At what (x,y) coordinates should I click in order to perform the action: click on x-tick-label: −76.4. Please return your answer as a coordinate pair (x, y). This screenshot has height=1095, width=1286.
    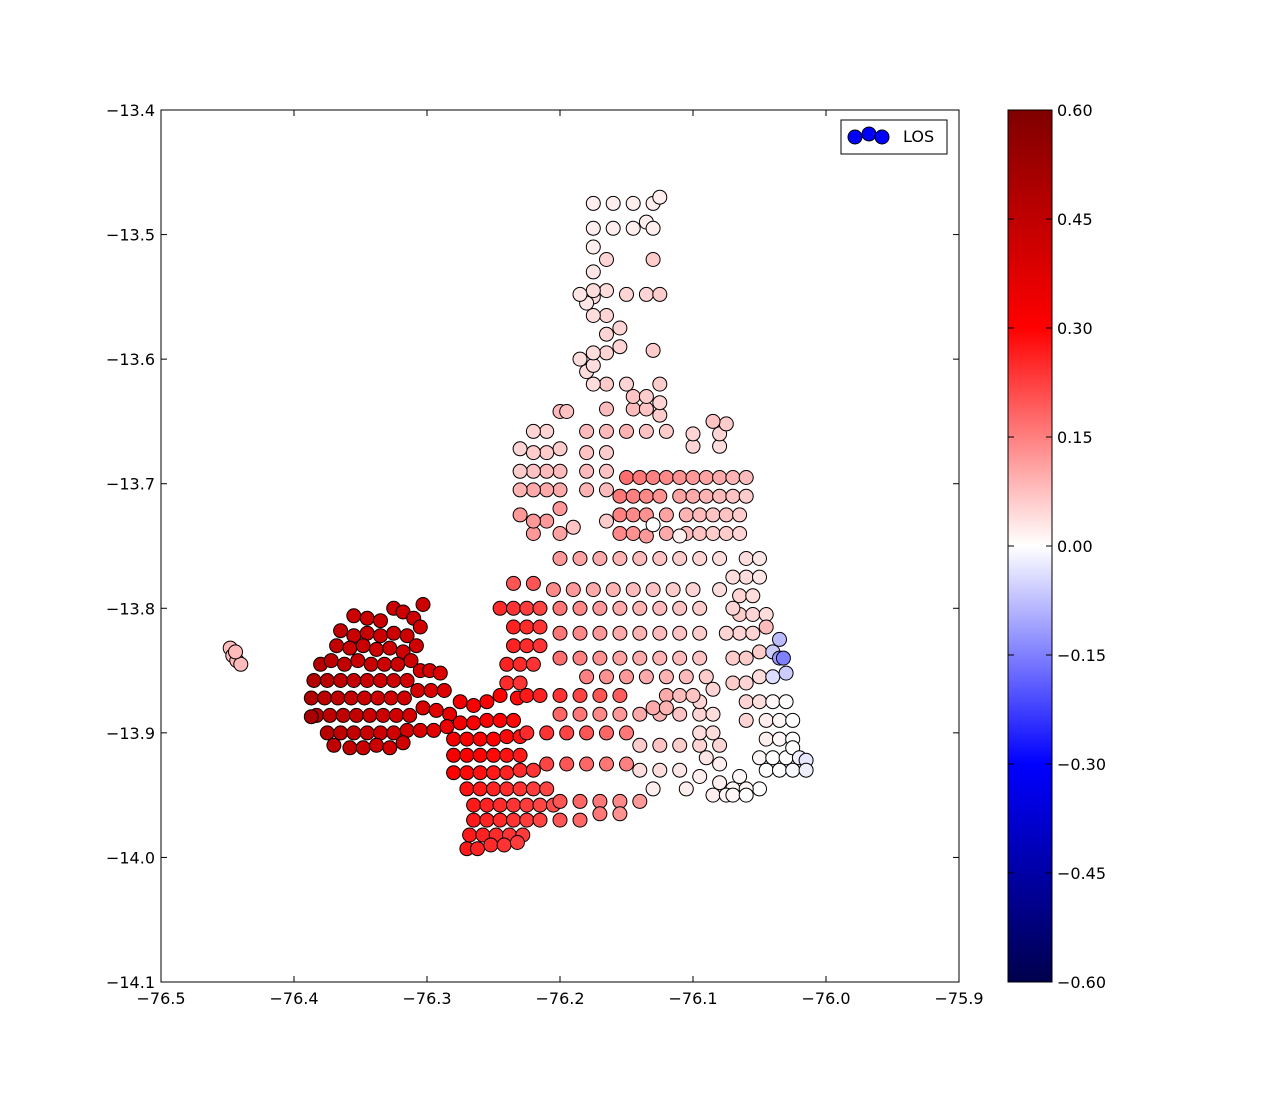
    Looking at the image, I should click on (293, 998).